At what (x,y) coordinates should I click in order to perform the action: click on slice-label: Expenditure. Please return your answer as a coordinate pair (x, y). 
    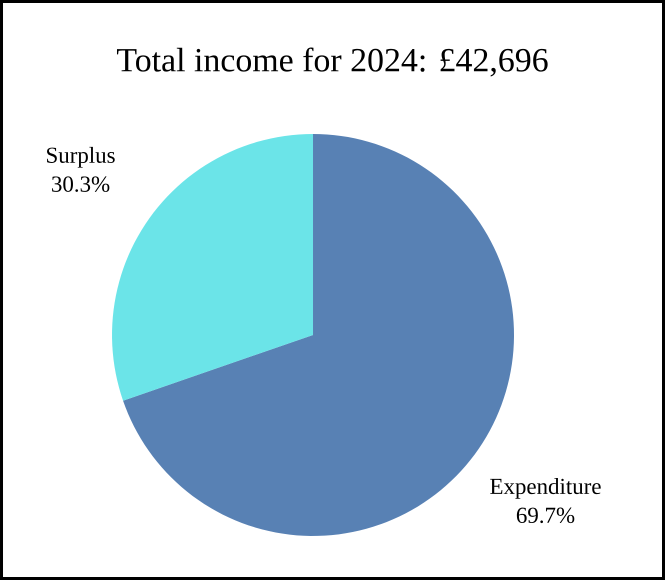
    Looking at the image, I should click on (545, 488).